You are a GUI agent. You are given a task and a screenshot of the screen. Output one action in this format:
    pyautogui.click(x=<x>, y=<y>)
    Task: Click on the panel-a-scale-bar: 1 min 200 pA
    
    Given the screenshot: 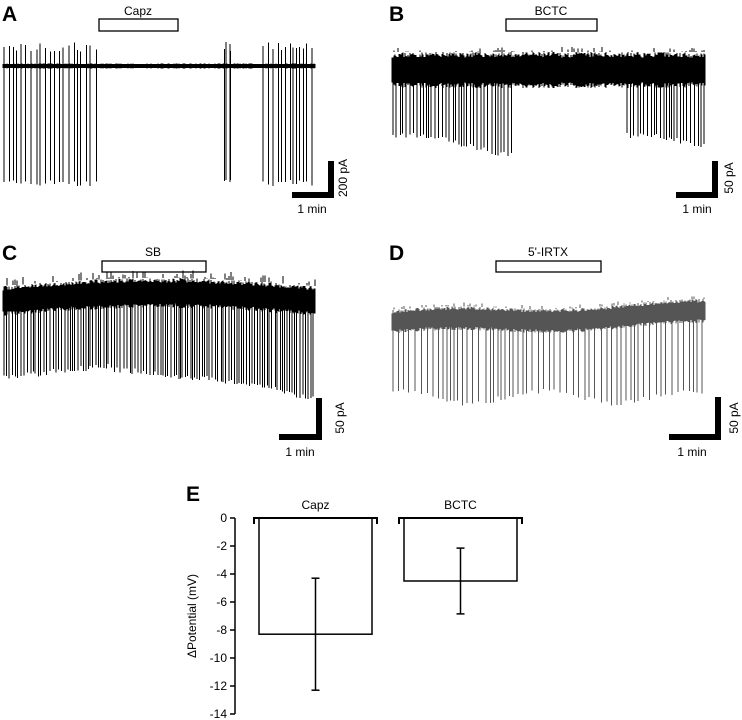 What is the action you would take?
    pyautogui.click(x=321, y=187)
    